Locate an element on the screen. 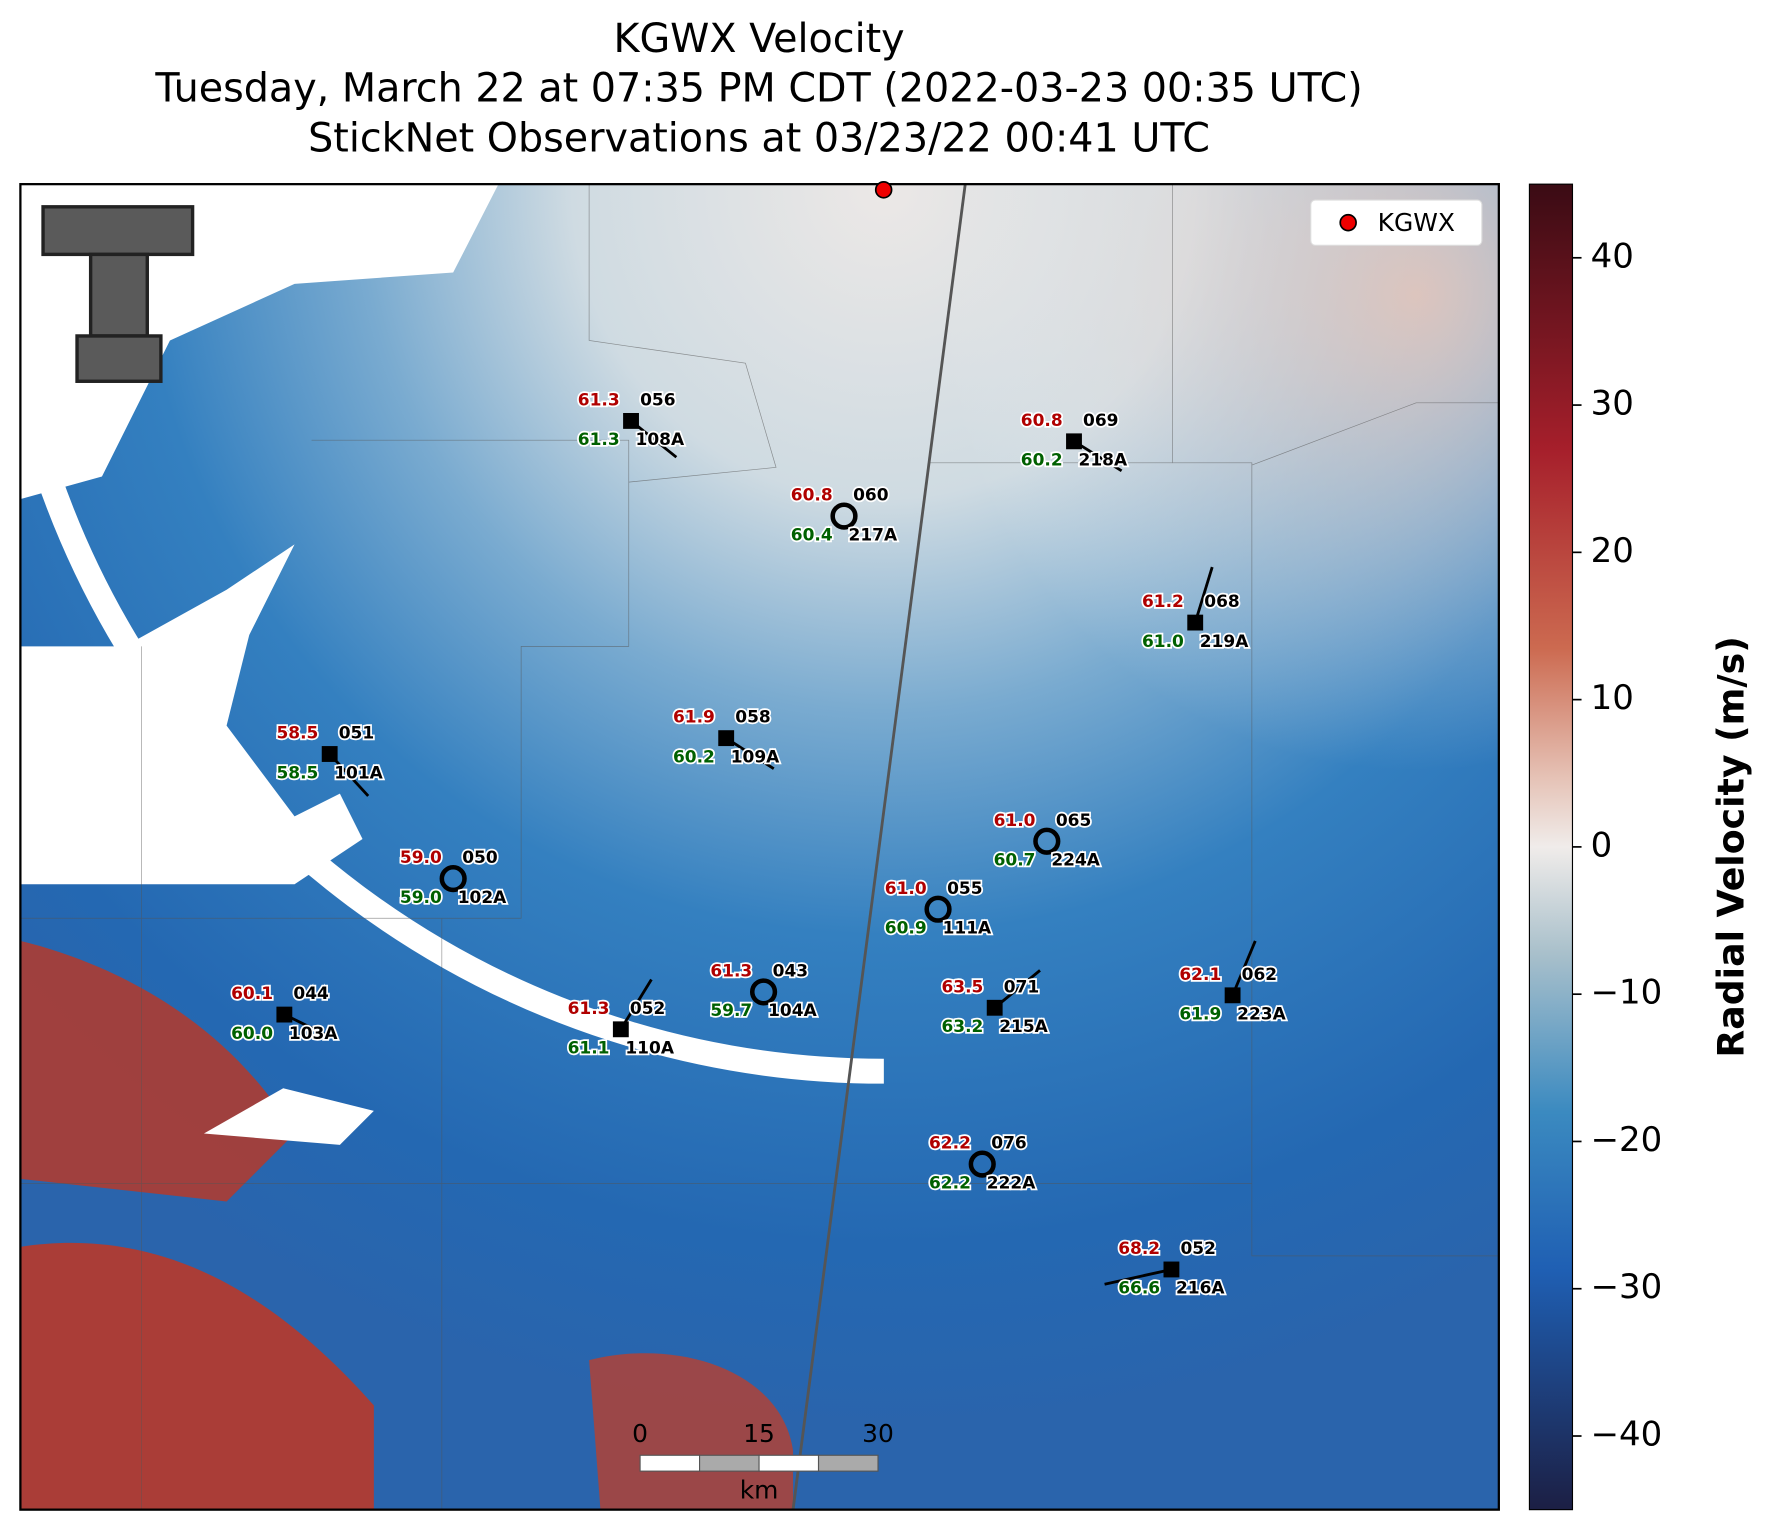 The image size is (1773, 1525). pressure: 068 is located at coordinates (1221, 602).